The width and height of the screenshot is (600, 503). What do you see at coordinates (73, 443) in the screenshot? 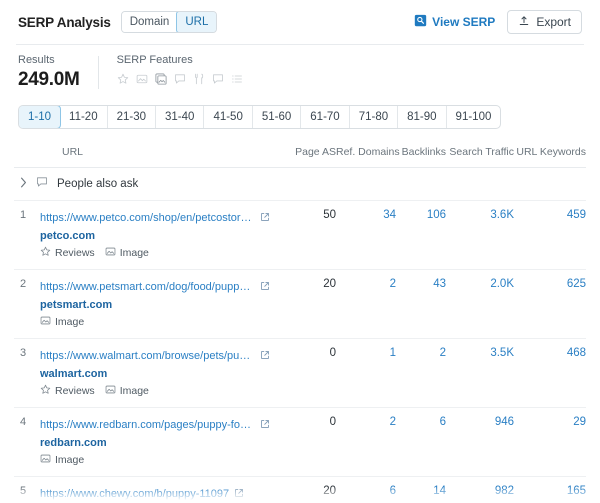
I see `result-domain-link: redbarn.com` at bounding box center [73, 443].